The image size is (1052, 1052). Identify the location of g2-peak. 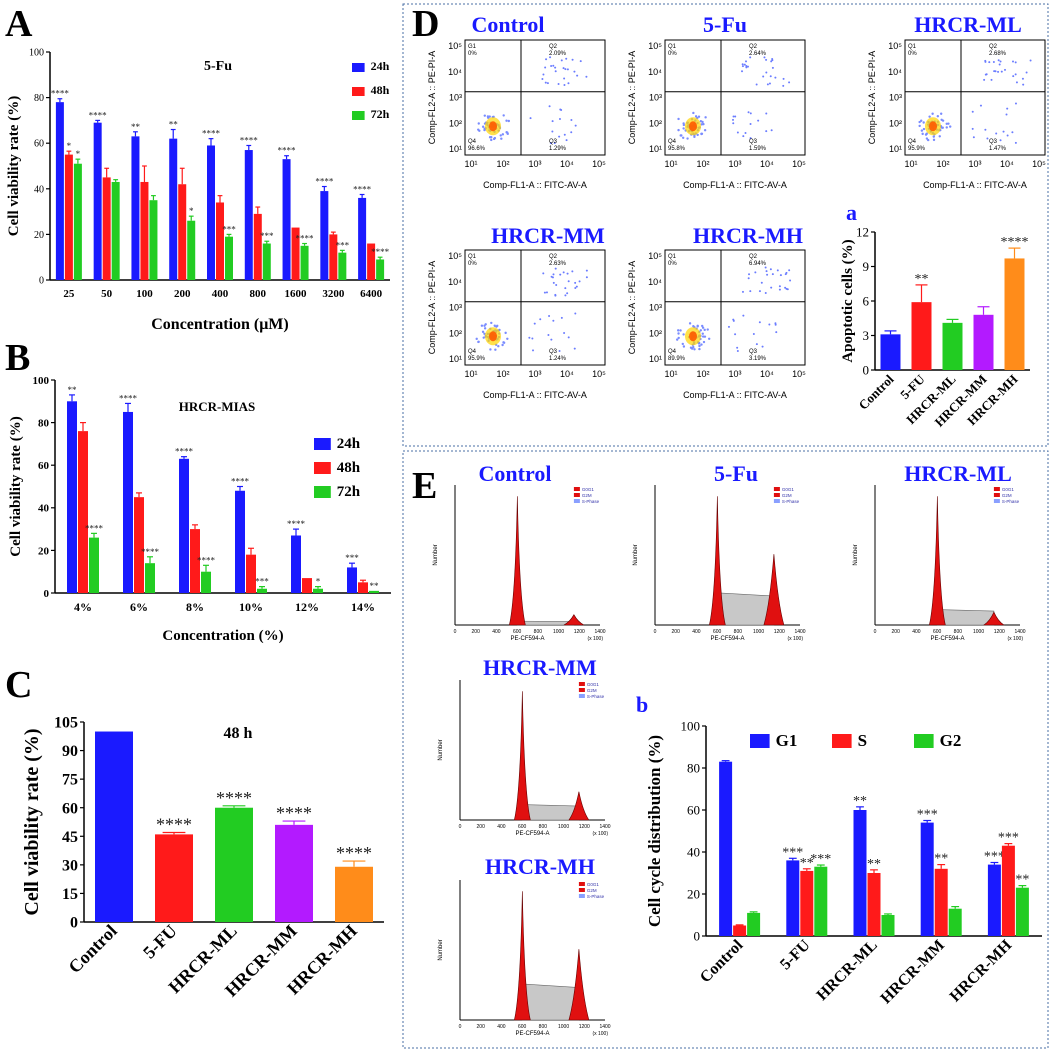
(993, 618).